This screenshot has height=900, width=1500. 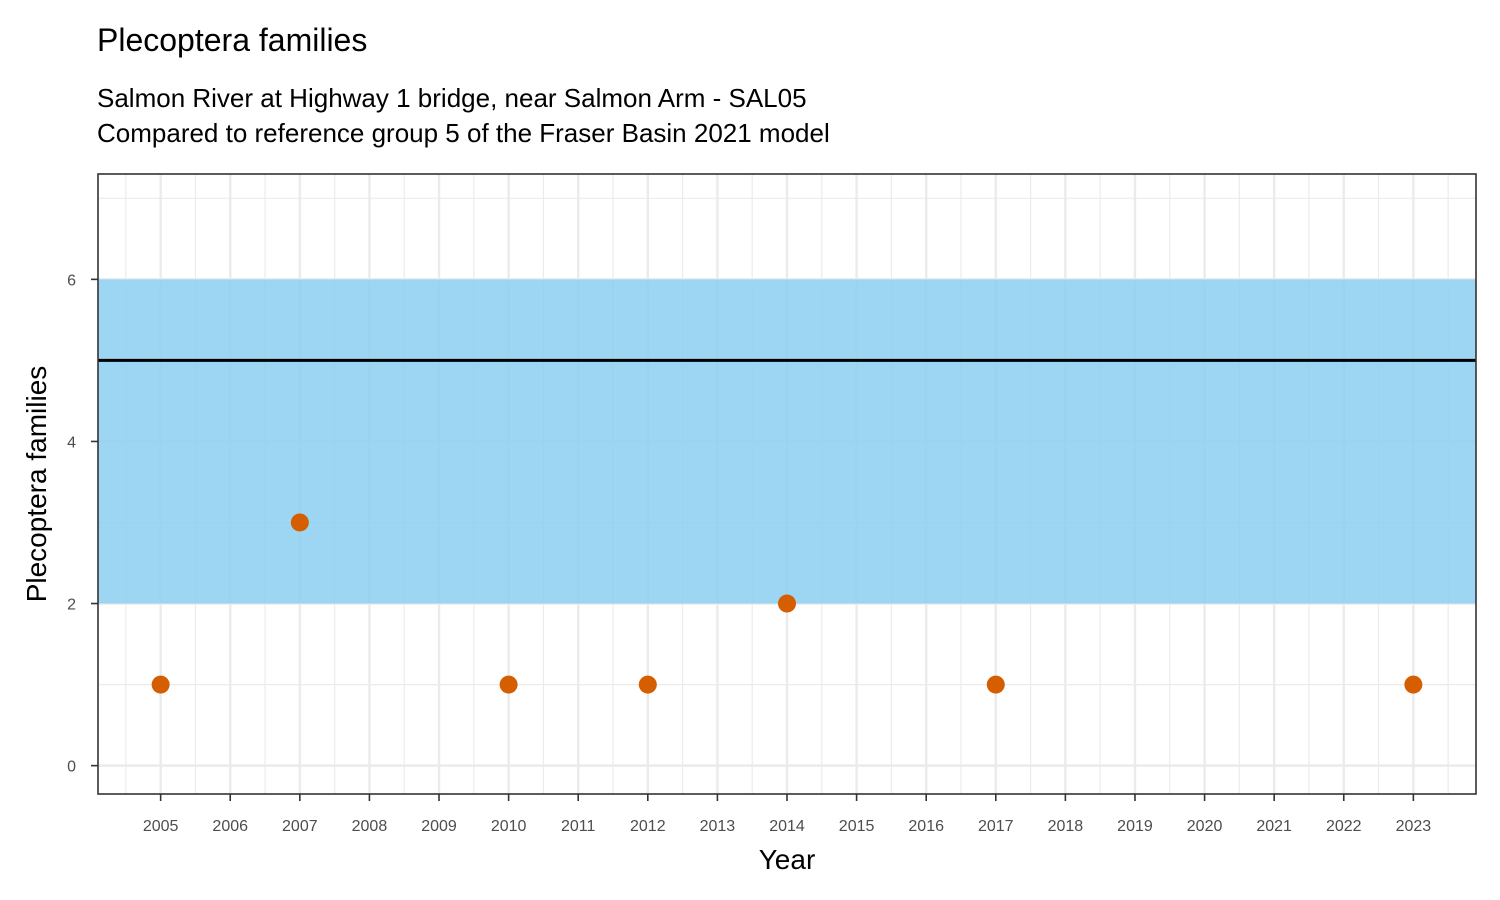 What do you see at coordinates (232, 40) in the screenshot?
I see `chart-title: Plecoptera families` at bounding box center [232, 40].